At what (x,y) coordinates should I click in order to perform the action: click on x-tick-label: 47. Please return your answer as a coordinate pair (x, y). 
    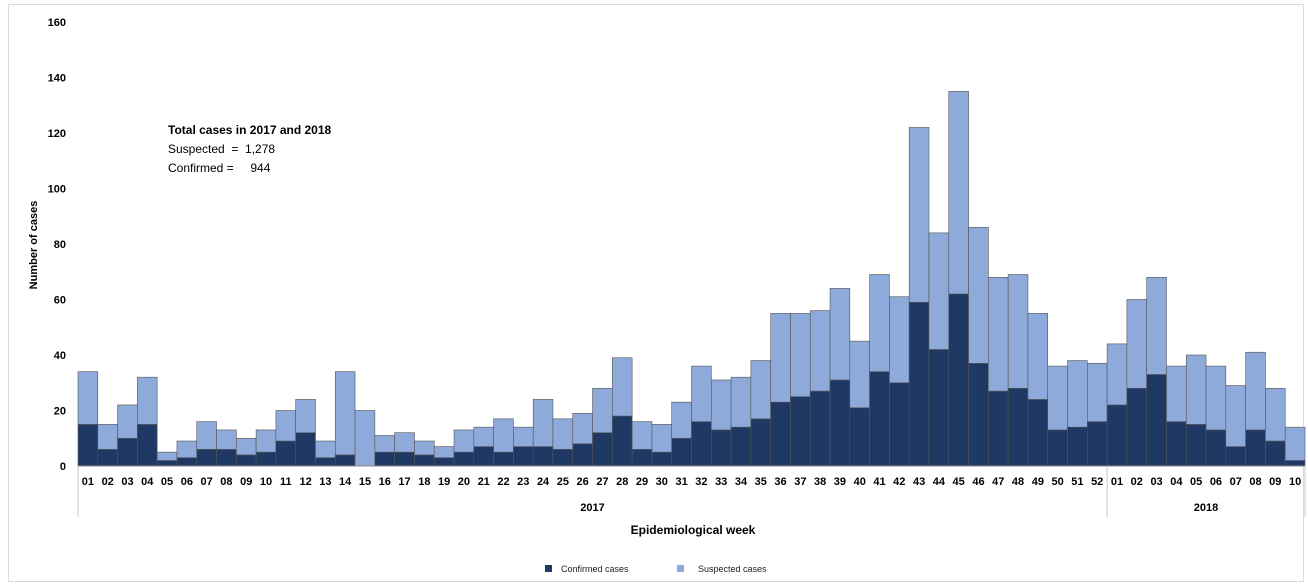
    Looking at the image, I should click on (998, 482).